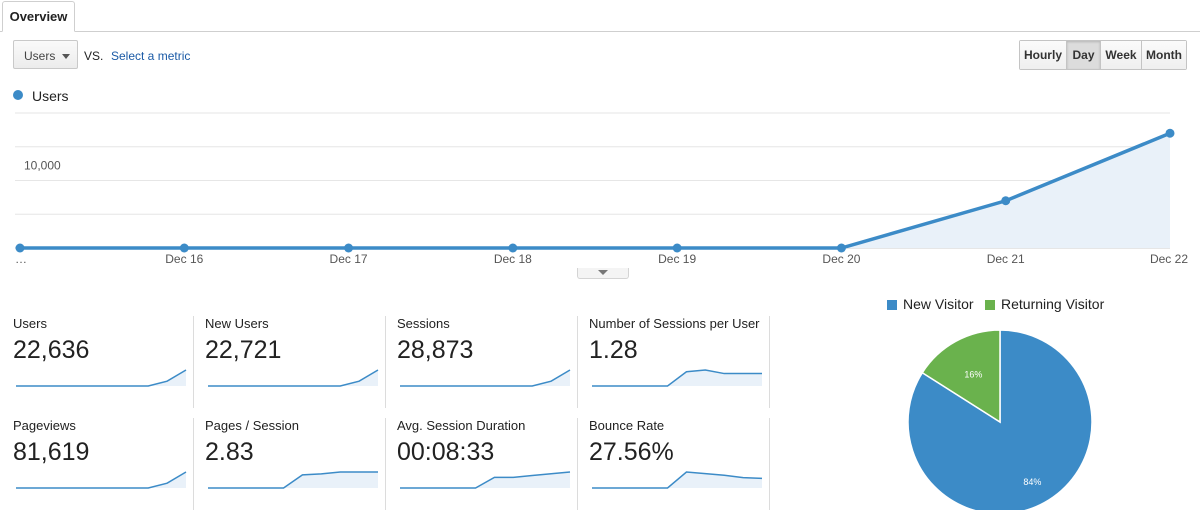 The image size is (1200, 510). What do you see at coordinates (487, 362) in the screenshot?
I see `scorecard: Sessions 28,873` at bounding box center [487, 362].